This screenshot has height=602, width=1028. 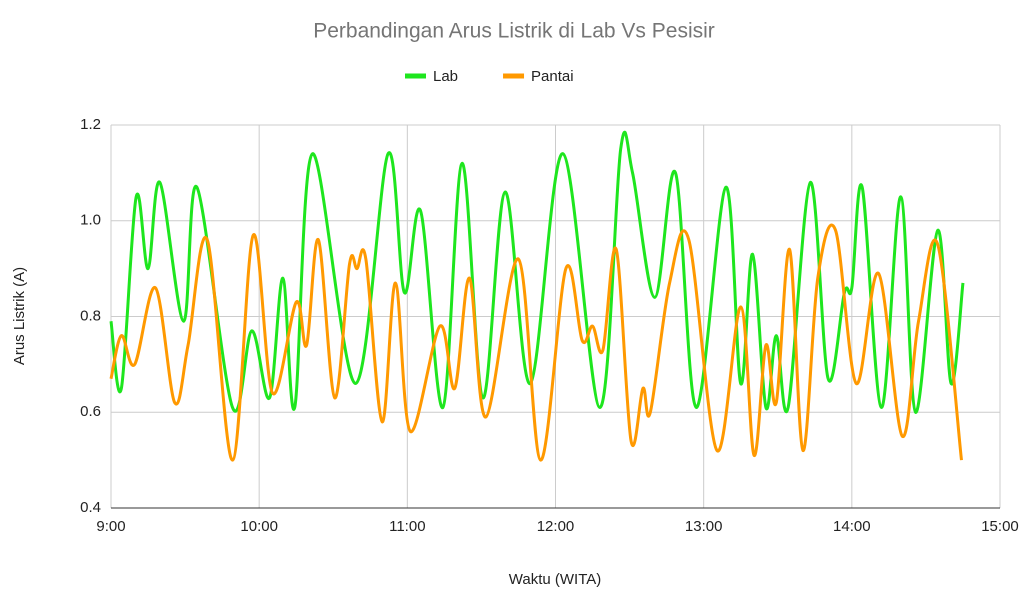 What do you see at coordinates (90, 507) in the screenshot?
I see `y-tick-label: 0.4` at bounding box center [90, 507].